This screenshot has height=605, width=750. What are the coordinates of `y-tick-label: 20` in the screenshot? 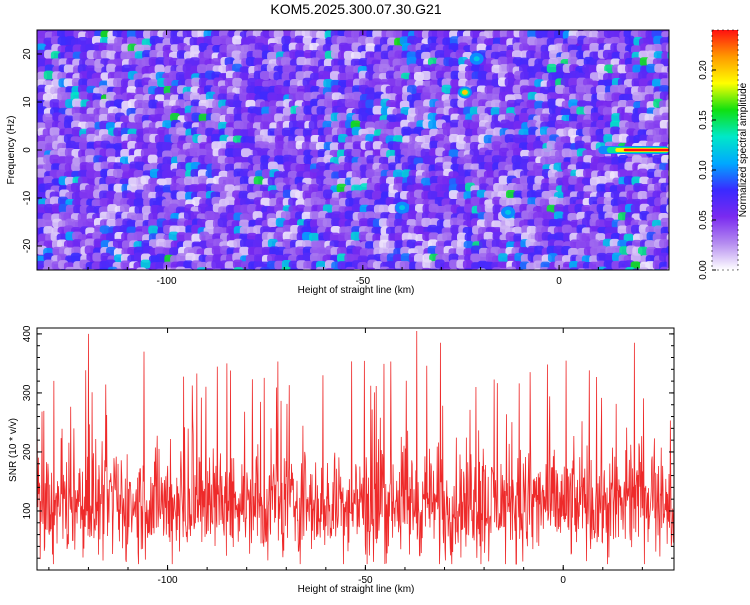 It's located at (27, 54).